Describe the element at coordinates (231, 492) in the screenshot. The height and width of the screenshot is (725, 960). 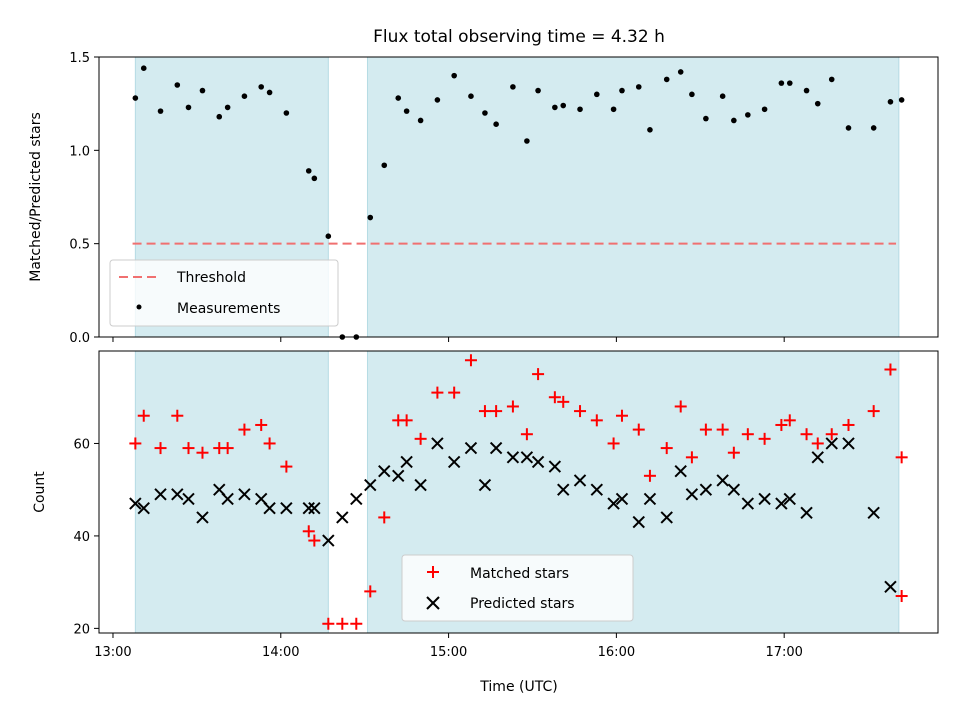
I see `shaded-interval` at that location.